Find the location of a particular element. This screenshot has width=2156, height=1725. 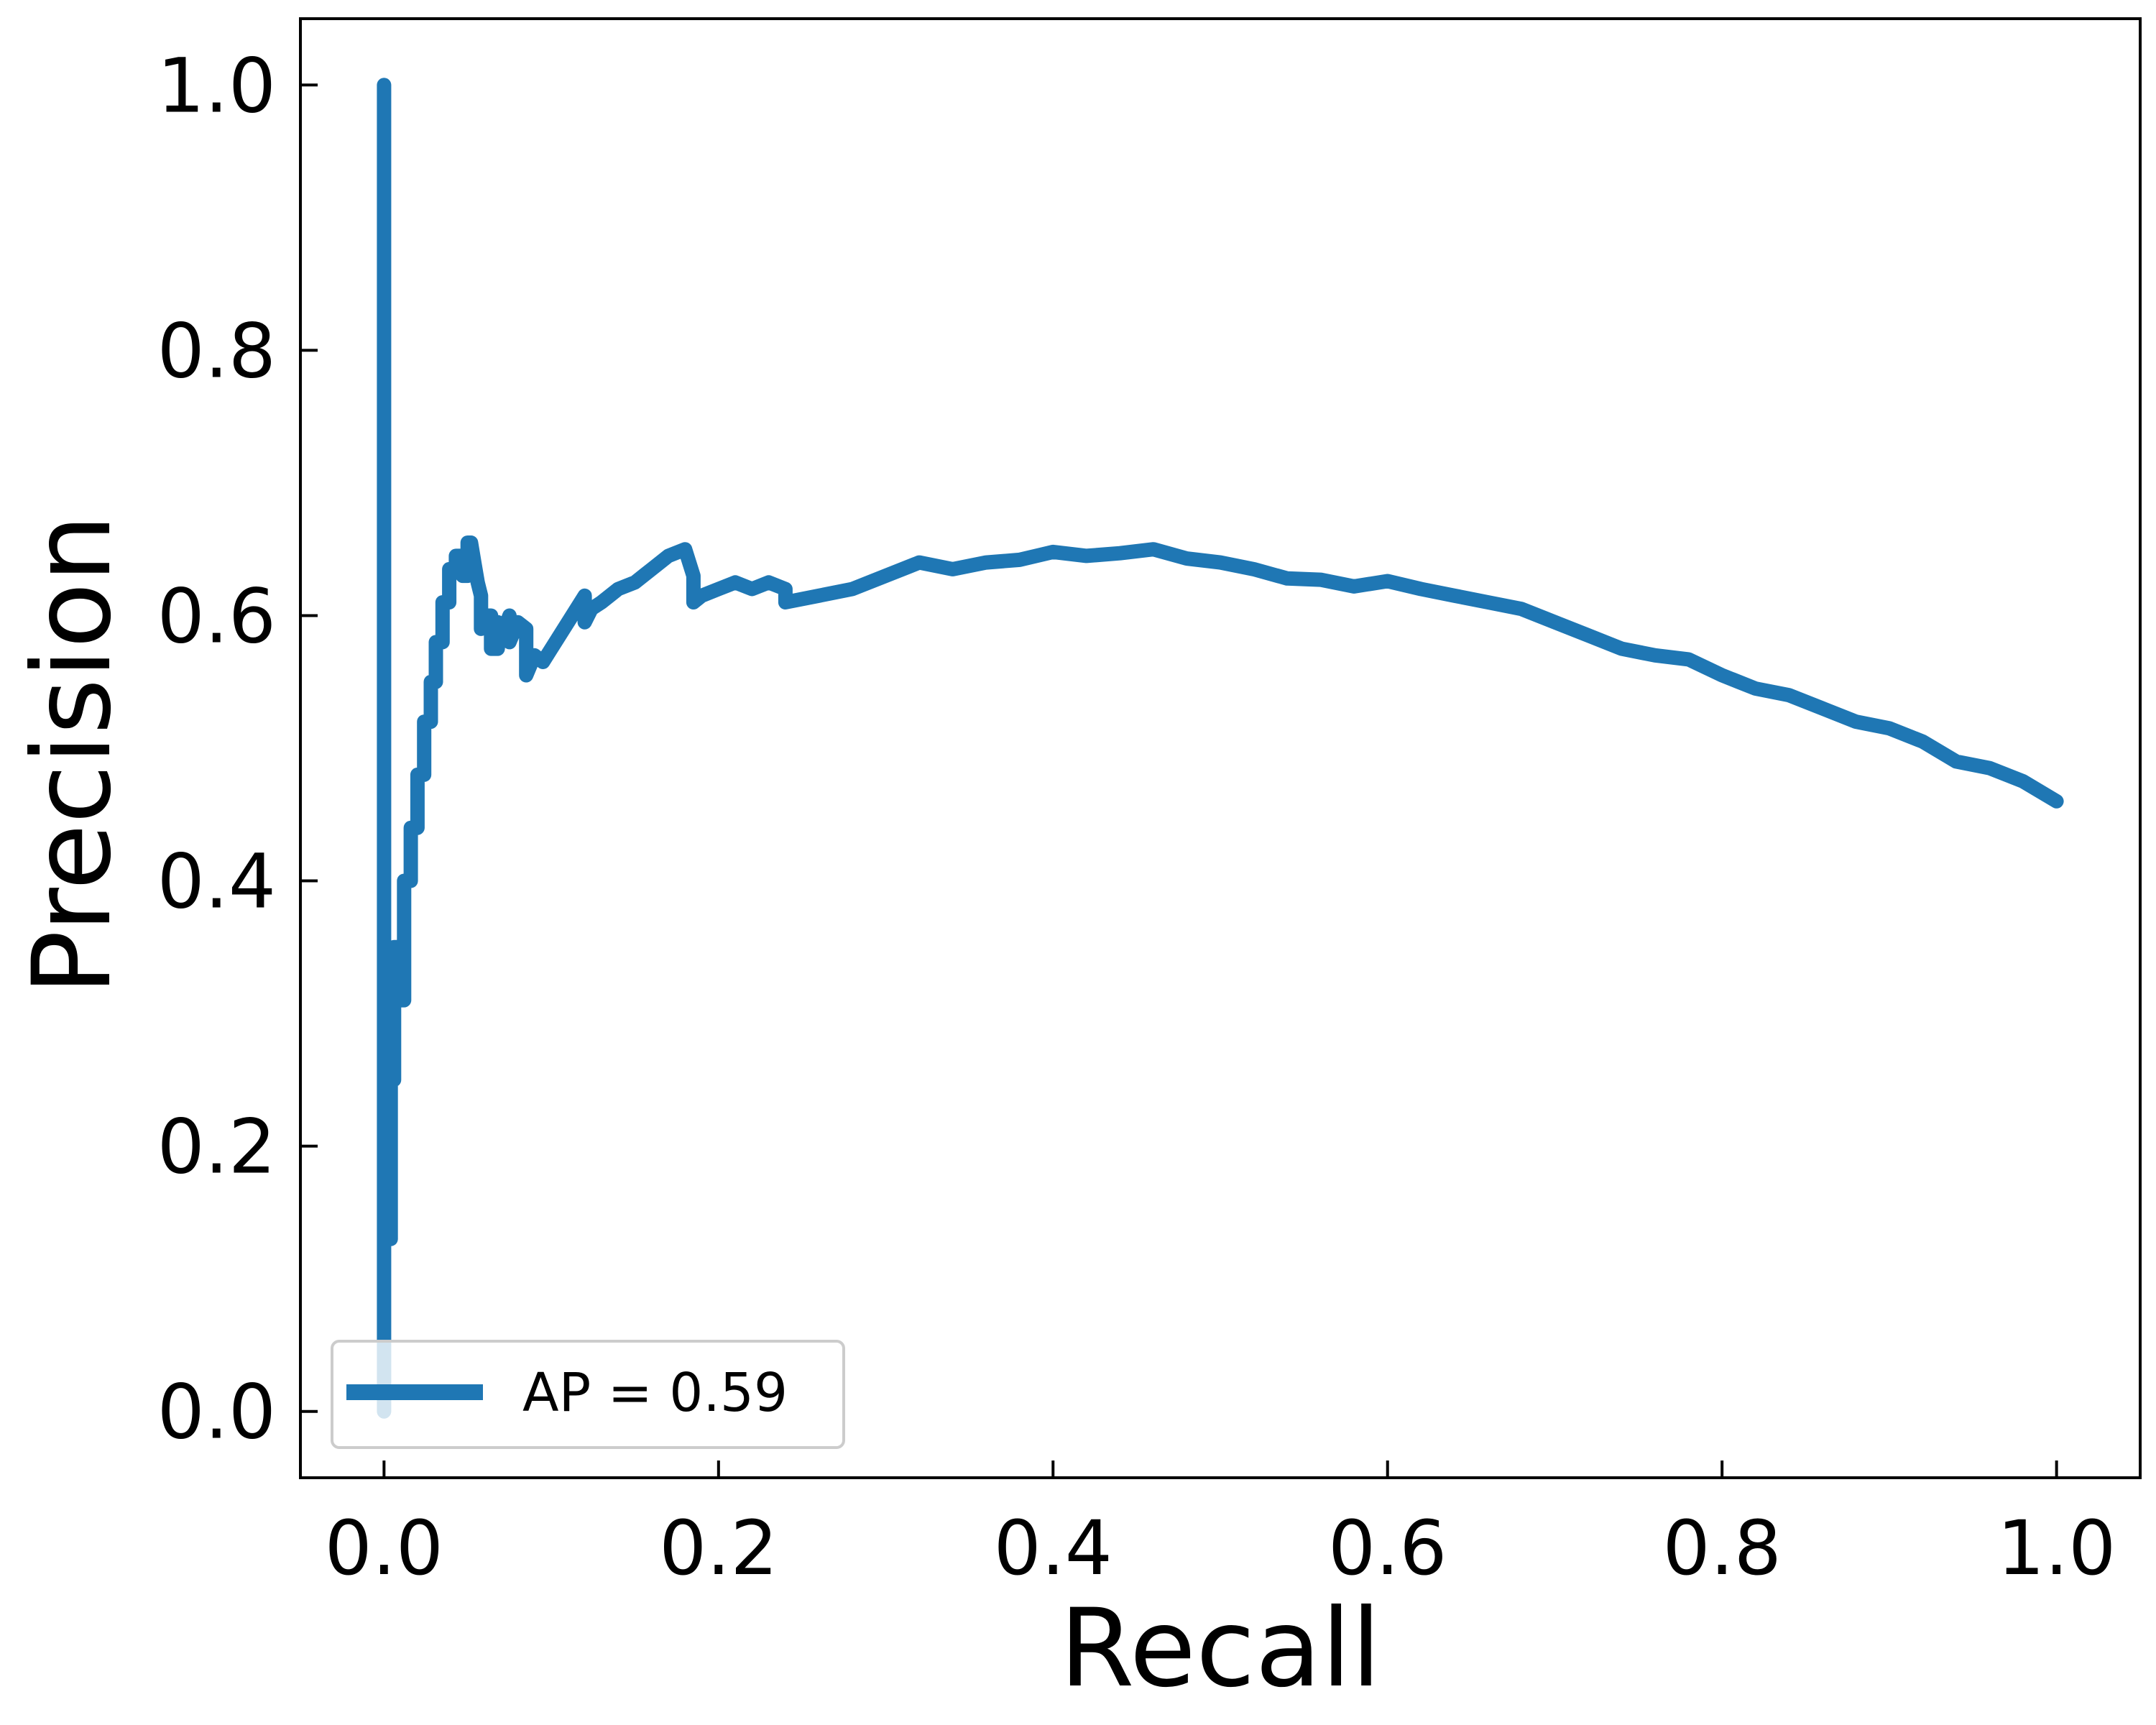

y-tick-label: 0.6 is located at coordinates (216, 616).